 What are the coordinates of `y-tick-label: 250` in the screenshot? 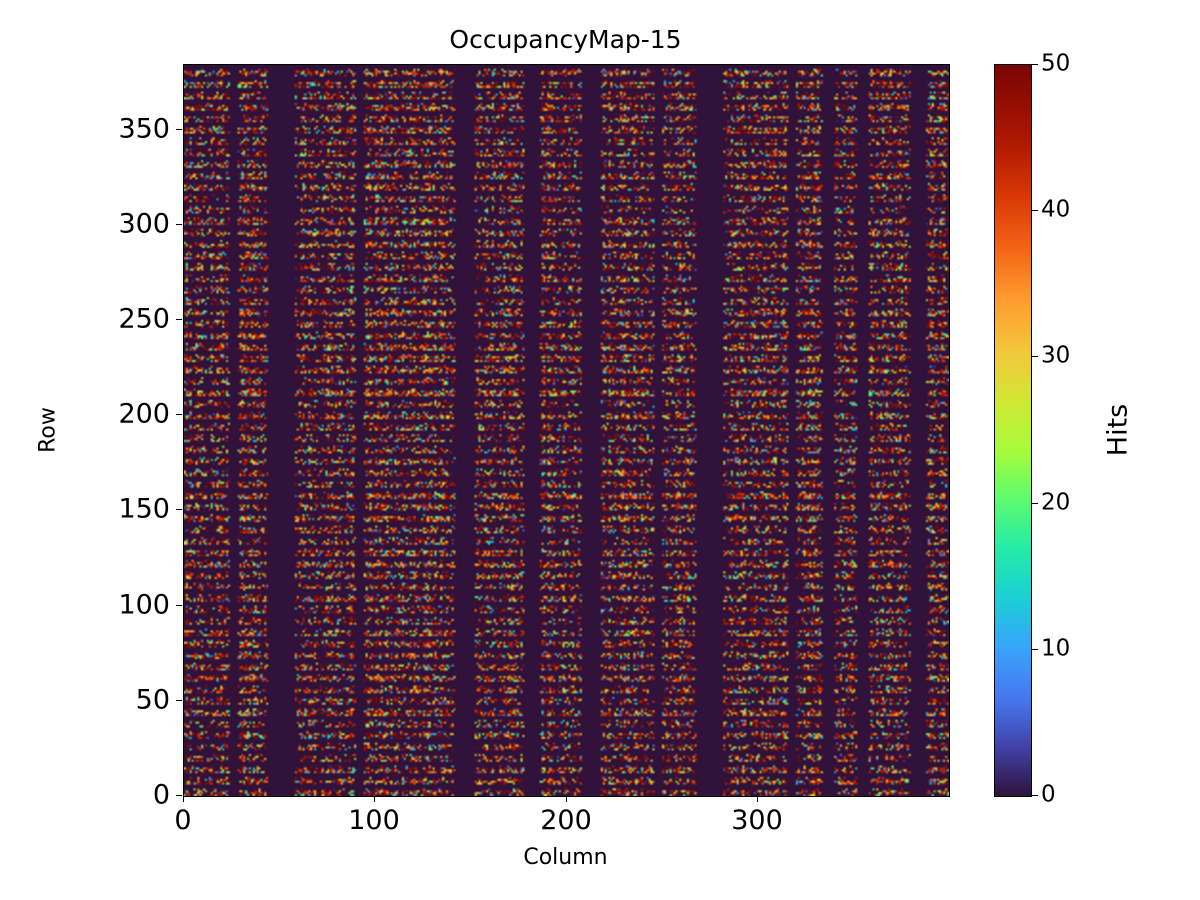 It's located at (144, 319).